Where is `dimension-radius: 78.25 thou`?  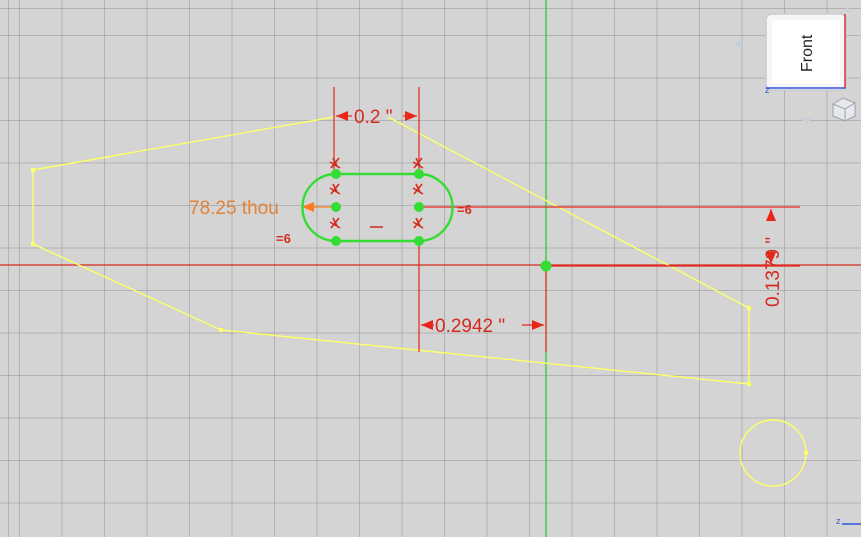
dimension-radius: 78.25 thou is located at coordinates (261, 208).